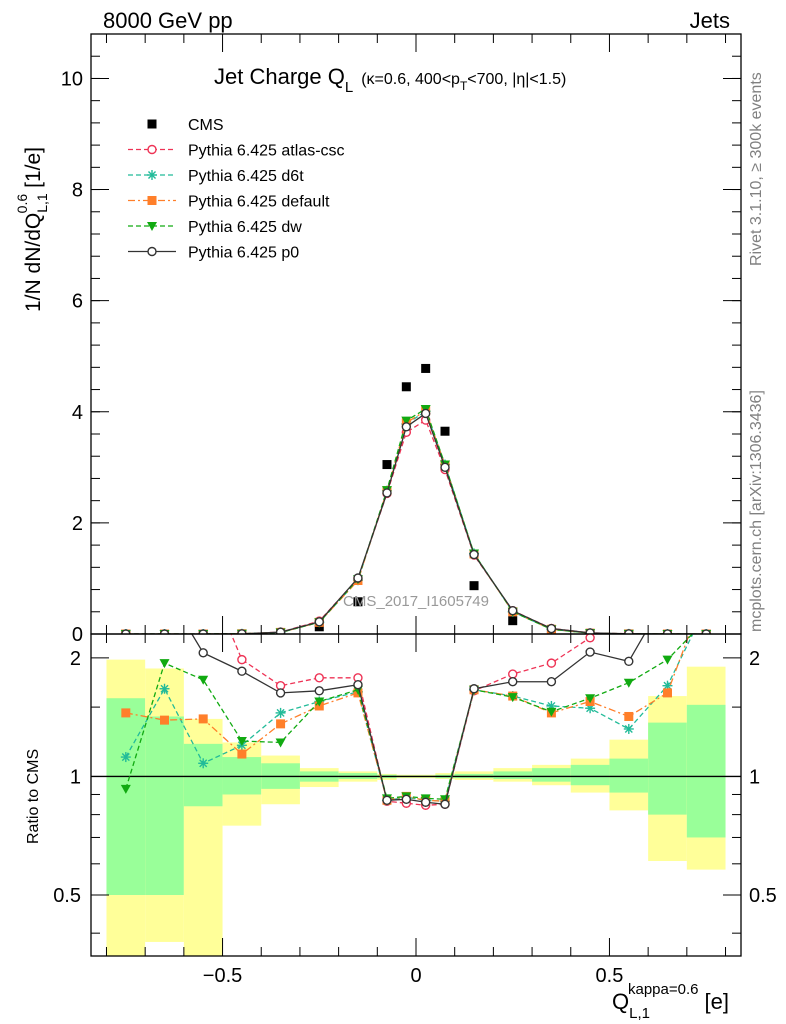  What do you see at coordinates (639, 1013) in the screenshot?
I see `xlabel-sub: L,1` at bounding box center [639, 1013].